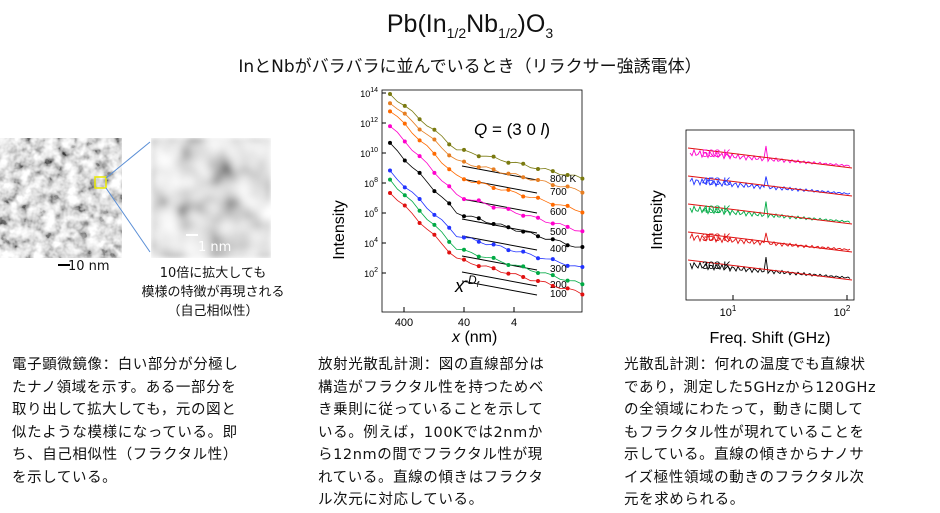  Describe the element at coordinates (558, 192) in the screenshot. I see `xray-temp-label: 700` at that location.